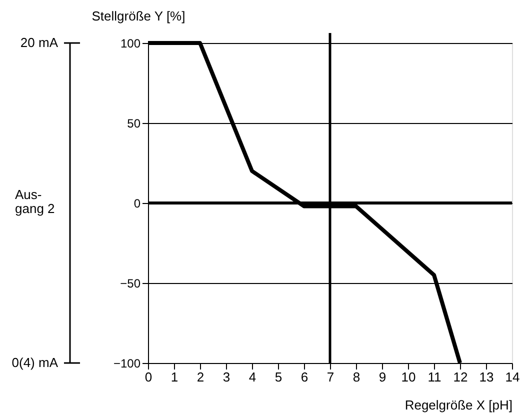  What do you see at coordinates (130, 43) in the screenshot?
I see `y-tick-label: 100` at bounding box center [130, 43].